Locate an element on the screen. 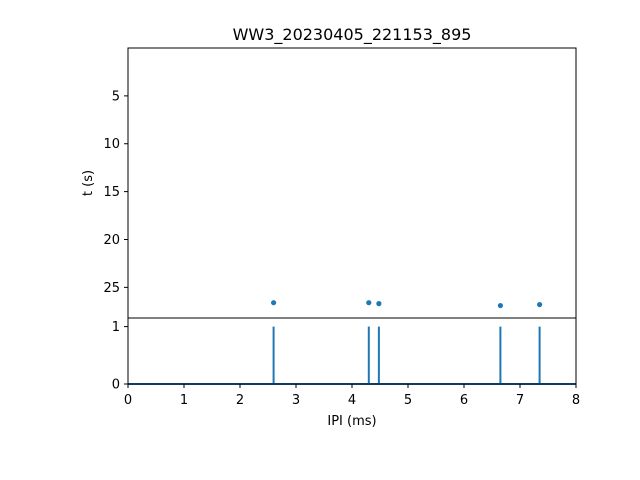  spike-x-tick-label: 2 is located at coordinates (240, 400).